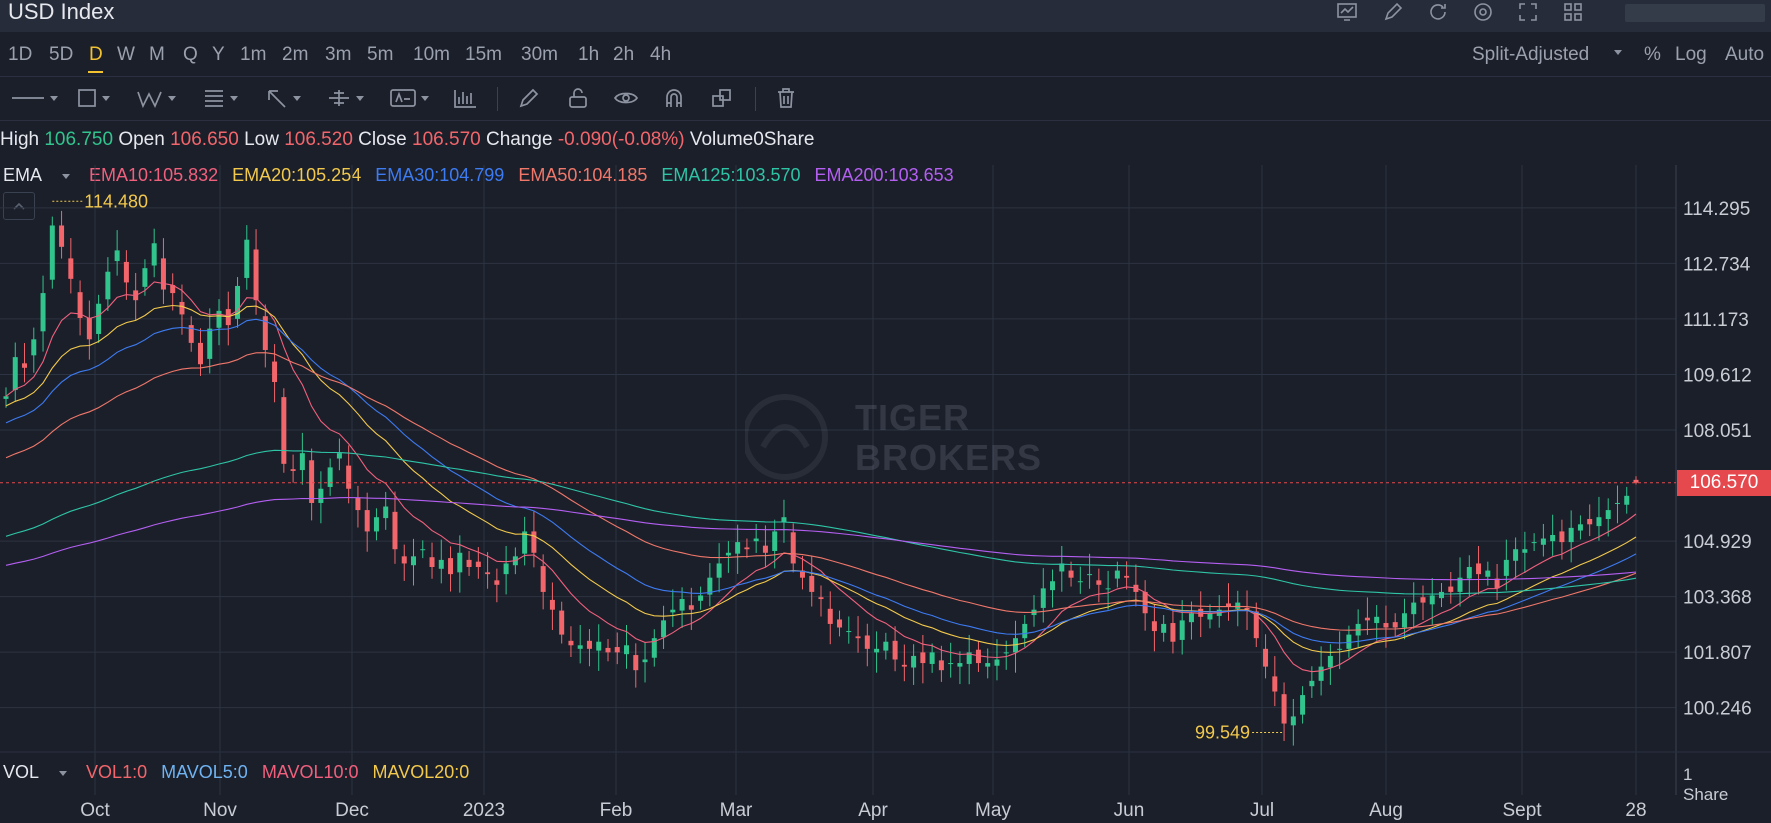 This screenshot has height=823, width=1771. I want to click on timeframe-15m: 15m, so click(483, 54).